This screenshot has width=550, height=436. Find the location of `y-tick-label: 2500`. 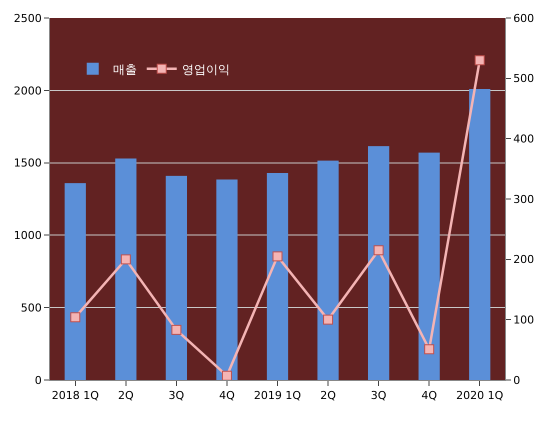

y-tick-label: 2500 is located at coordinates (28, 18).